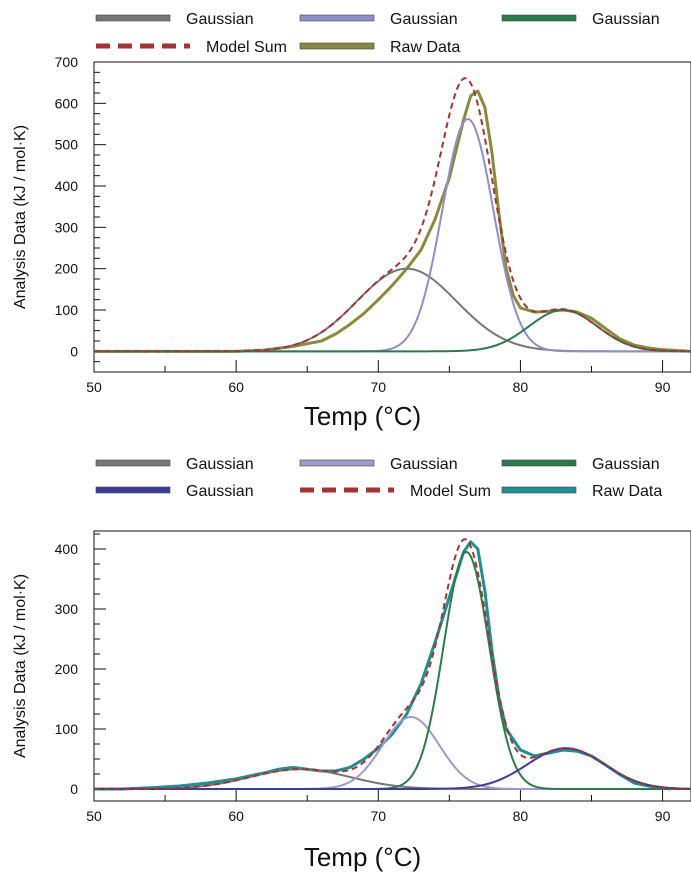  What do you see at coordinates (67, 103) in the screenshot?
I see `y-tick-label: 600` at bounding box center [67, 103].